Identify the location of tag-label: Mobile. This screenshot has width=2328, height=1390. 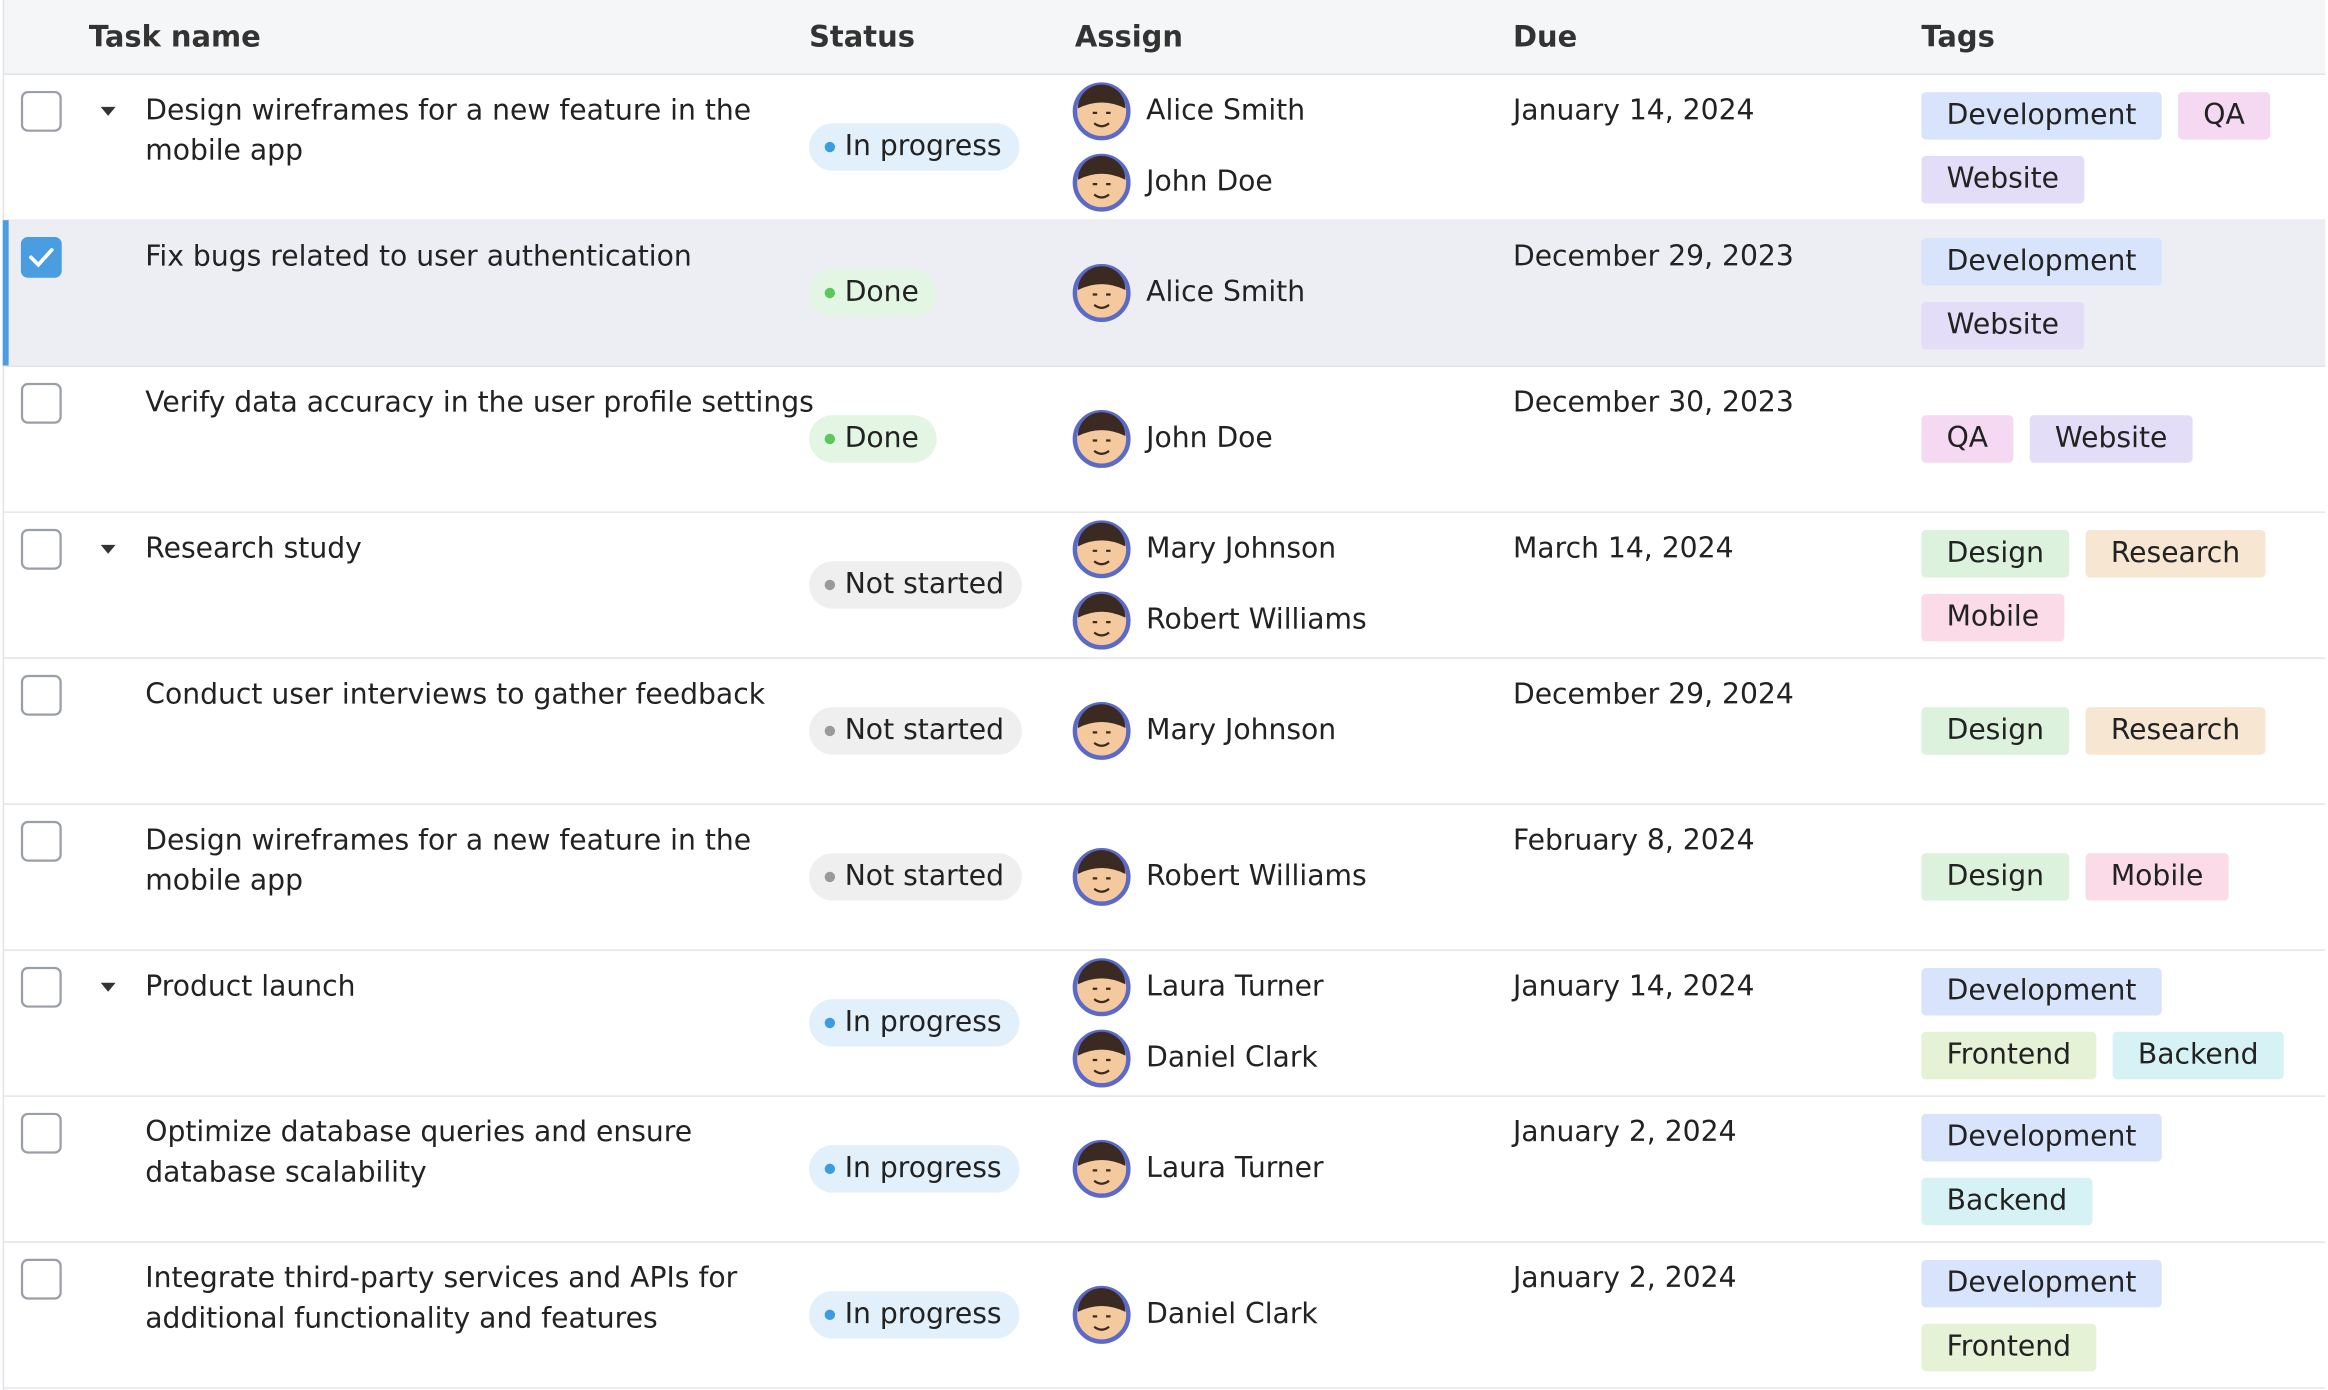
(2157, 875).